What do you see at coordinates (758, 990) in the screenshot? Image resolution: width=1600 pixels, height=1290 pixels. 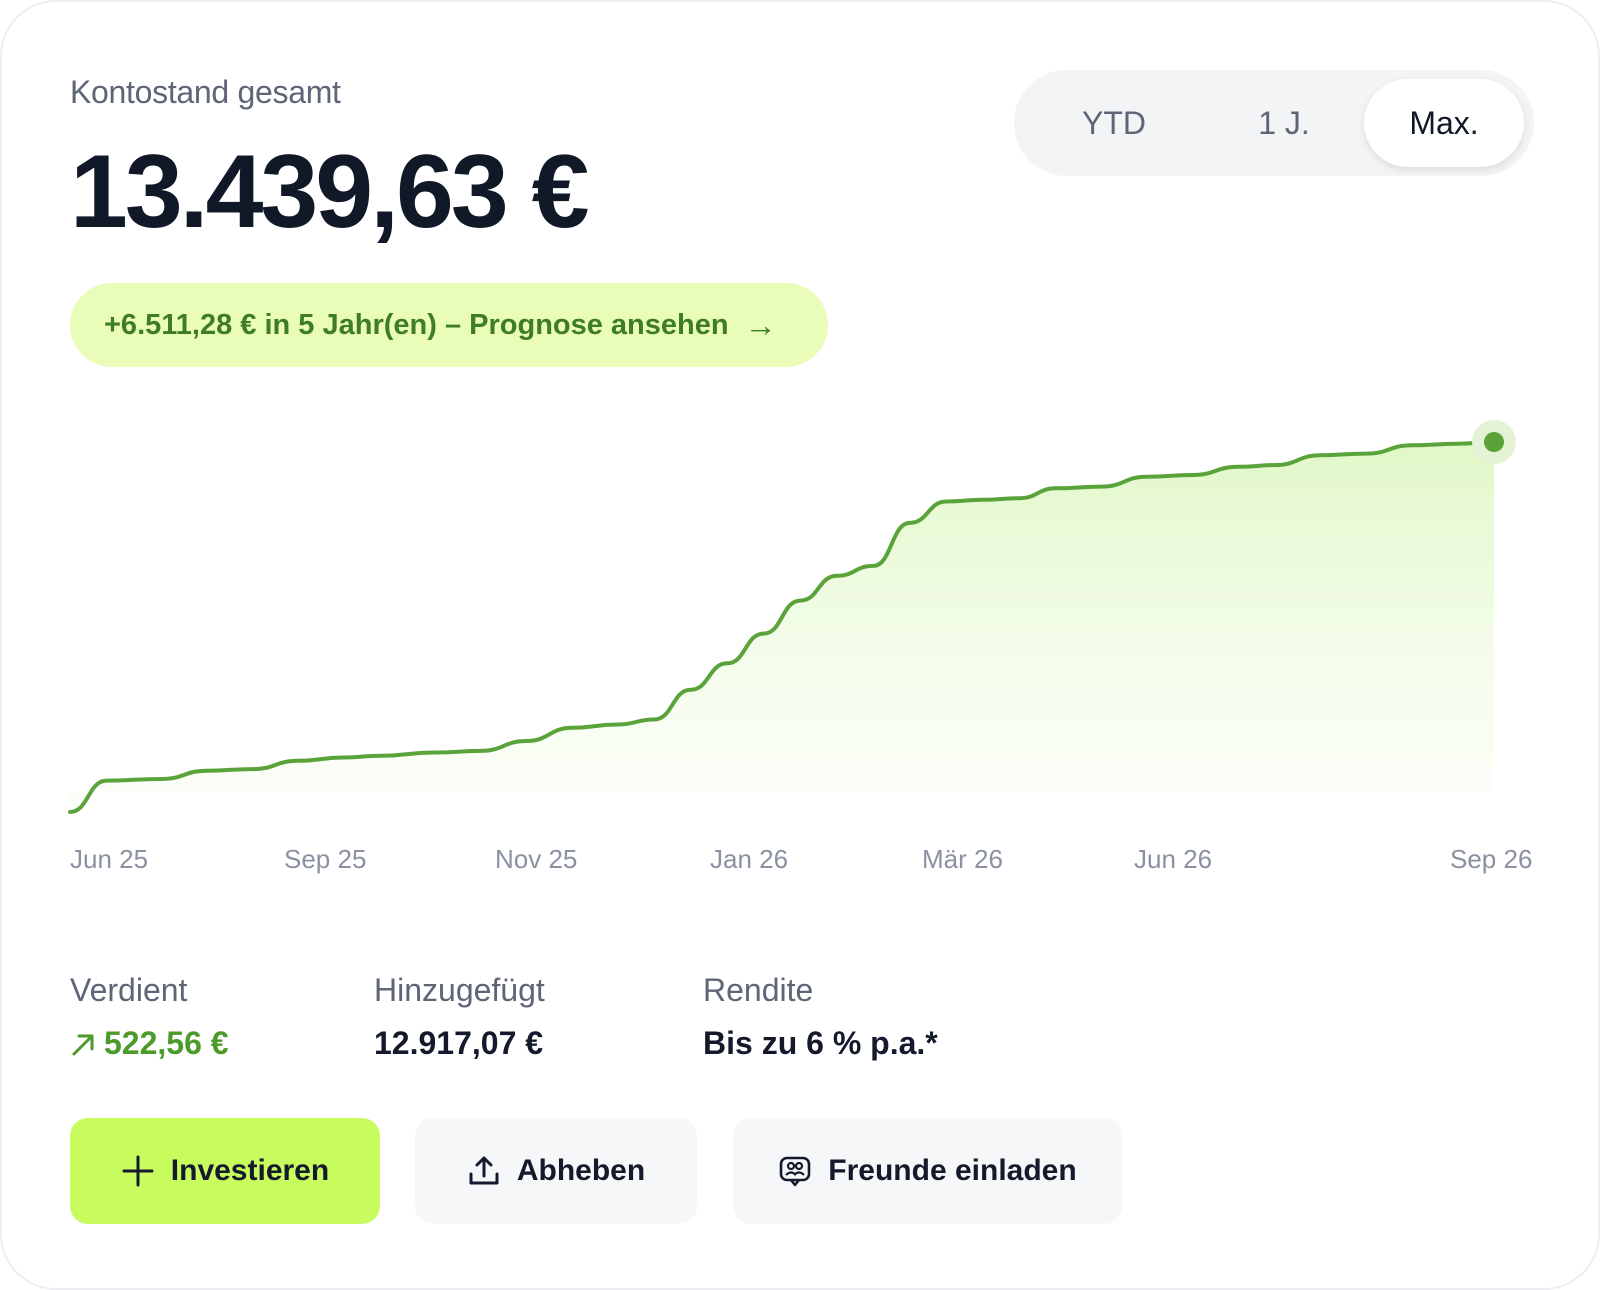 I see `stat-return-label: Rendite` at bounding box center [758, 990].